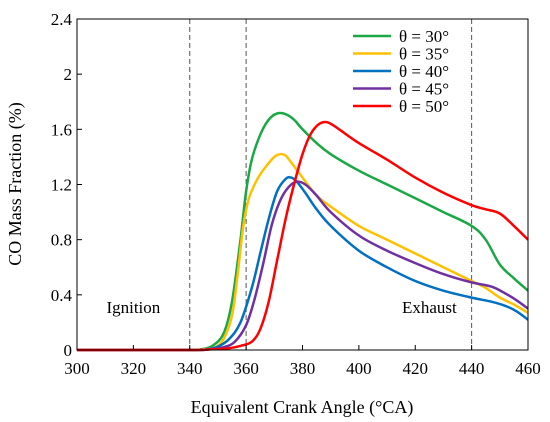 This screenshot has height=422, width=550. Describe the element at coordinates (303, 368) in the screenshot. I see `x-tick-label: 380` at that location.